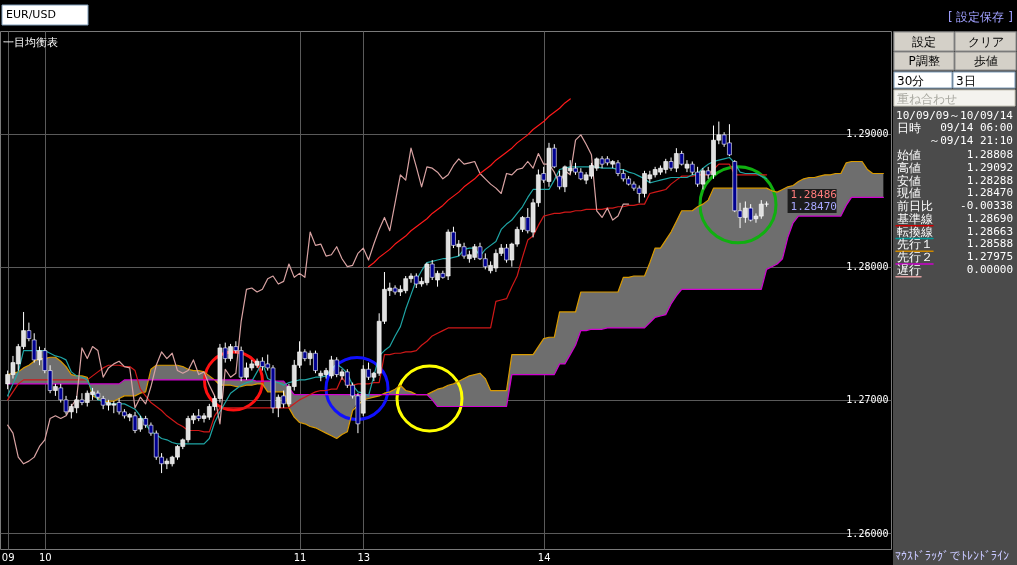 Image resolution: width=1017 pixels, height=565 pixels. I want to click on text: ～09/14 21:10, so click(971, 140).